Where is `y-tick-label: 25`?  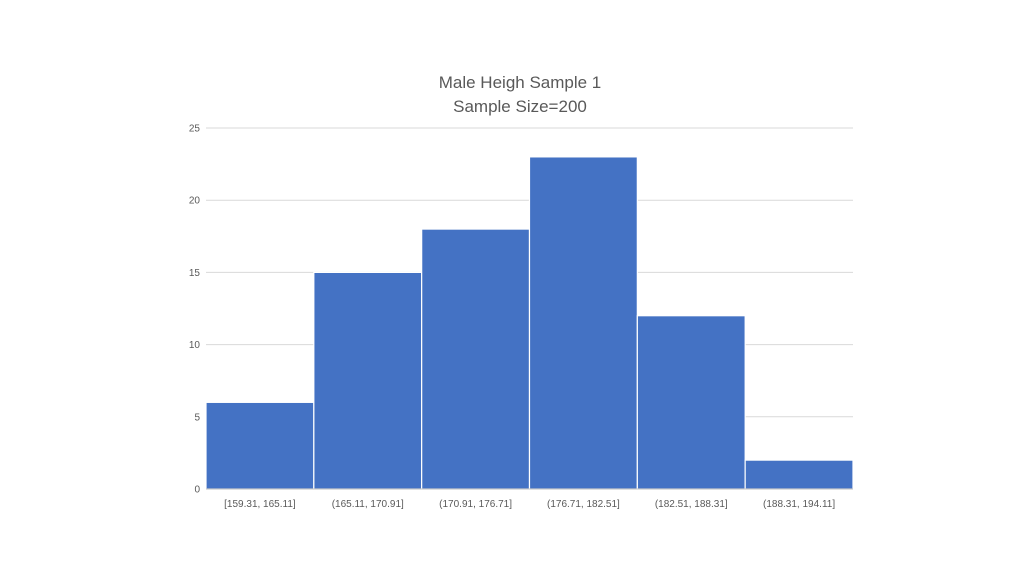 y-tick-label: 25 is located at coordinates (195, 129).